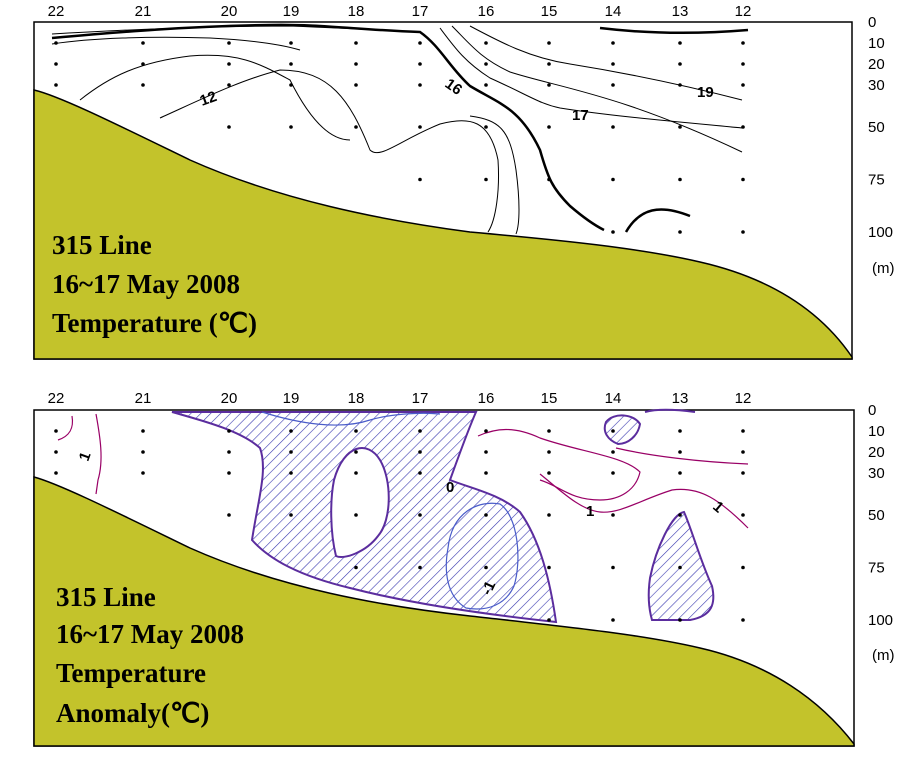 The image size is (900, 777). I want to click on station-label: 16, so click(486, 11).